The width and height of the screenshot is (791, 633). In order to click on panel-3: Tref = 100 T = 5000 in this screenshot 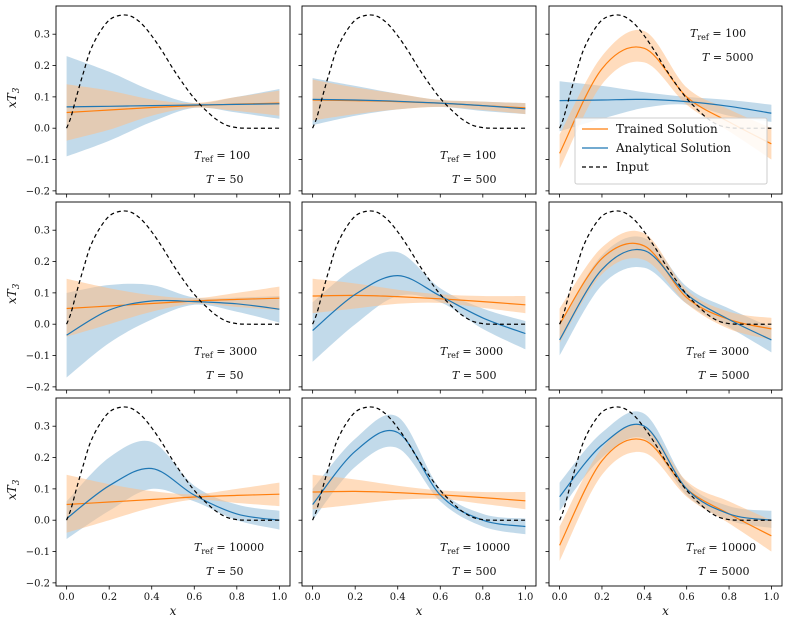, I will do `click(664, 101)`.